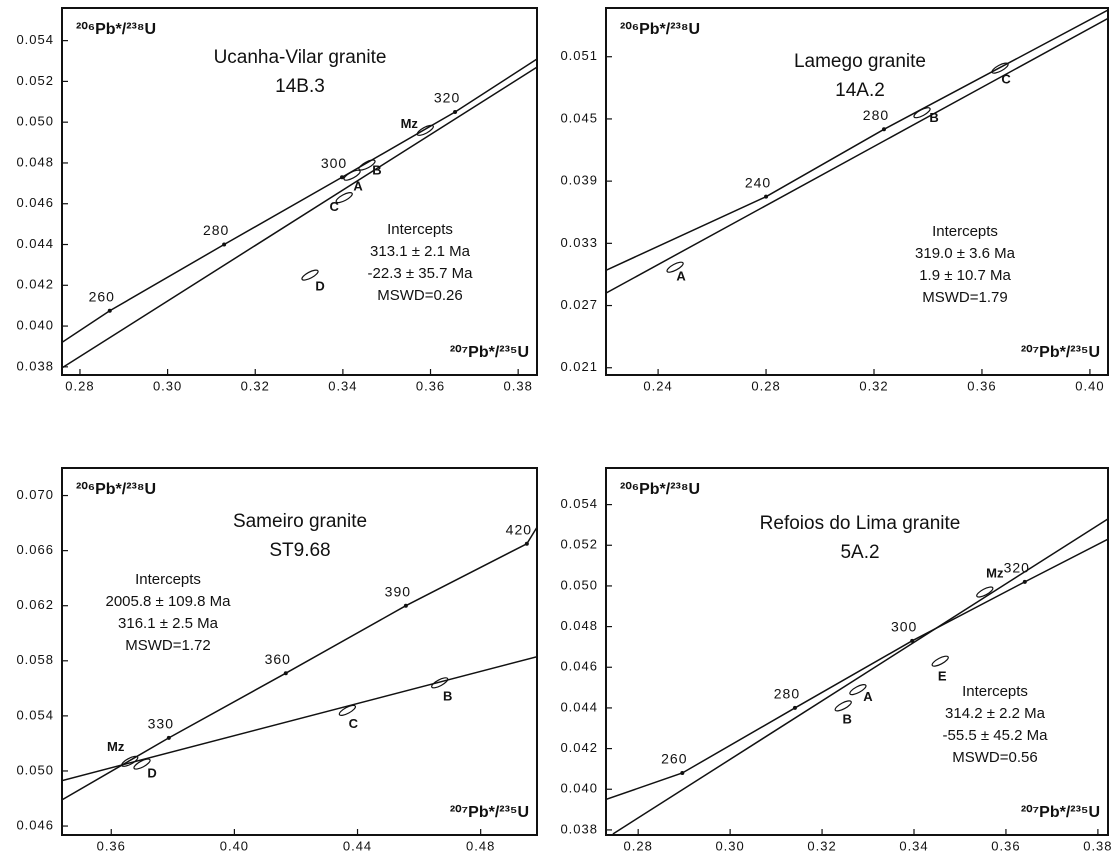 The width and height of the screenshot is (1111, 854). Describe the element at coordinates (35, 604) in the screenshot. I see `y-tick-label: 0.062` at that location.